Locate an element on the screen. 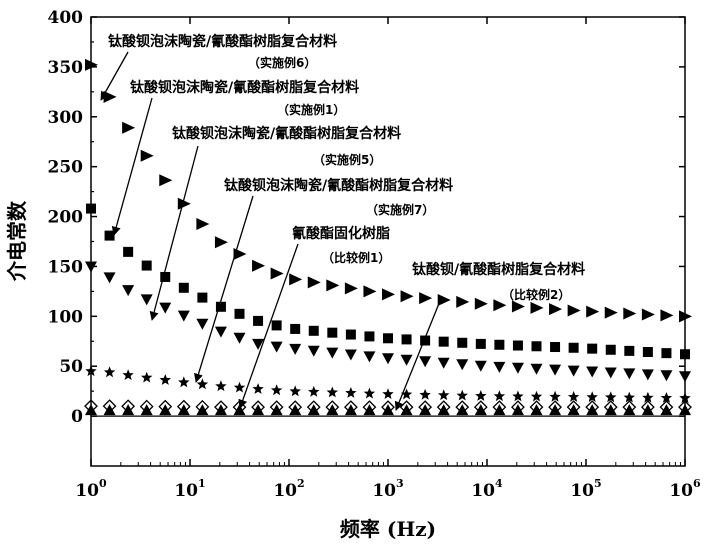 The width and height of the screenshot is (707, 549). x-tick-label: 10⁴ is located at coordinates (487, 489).